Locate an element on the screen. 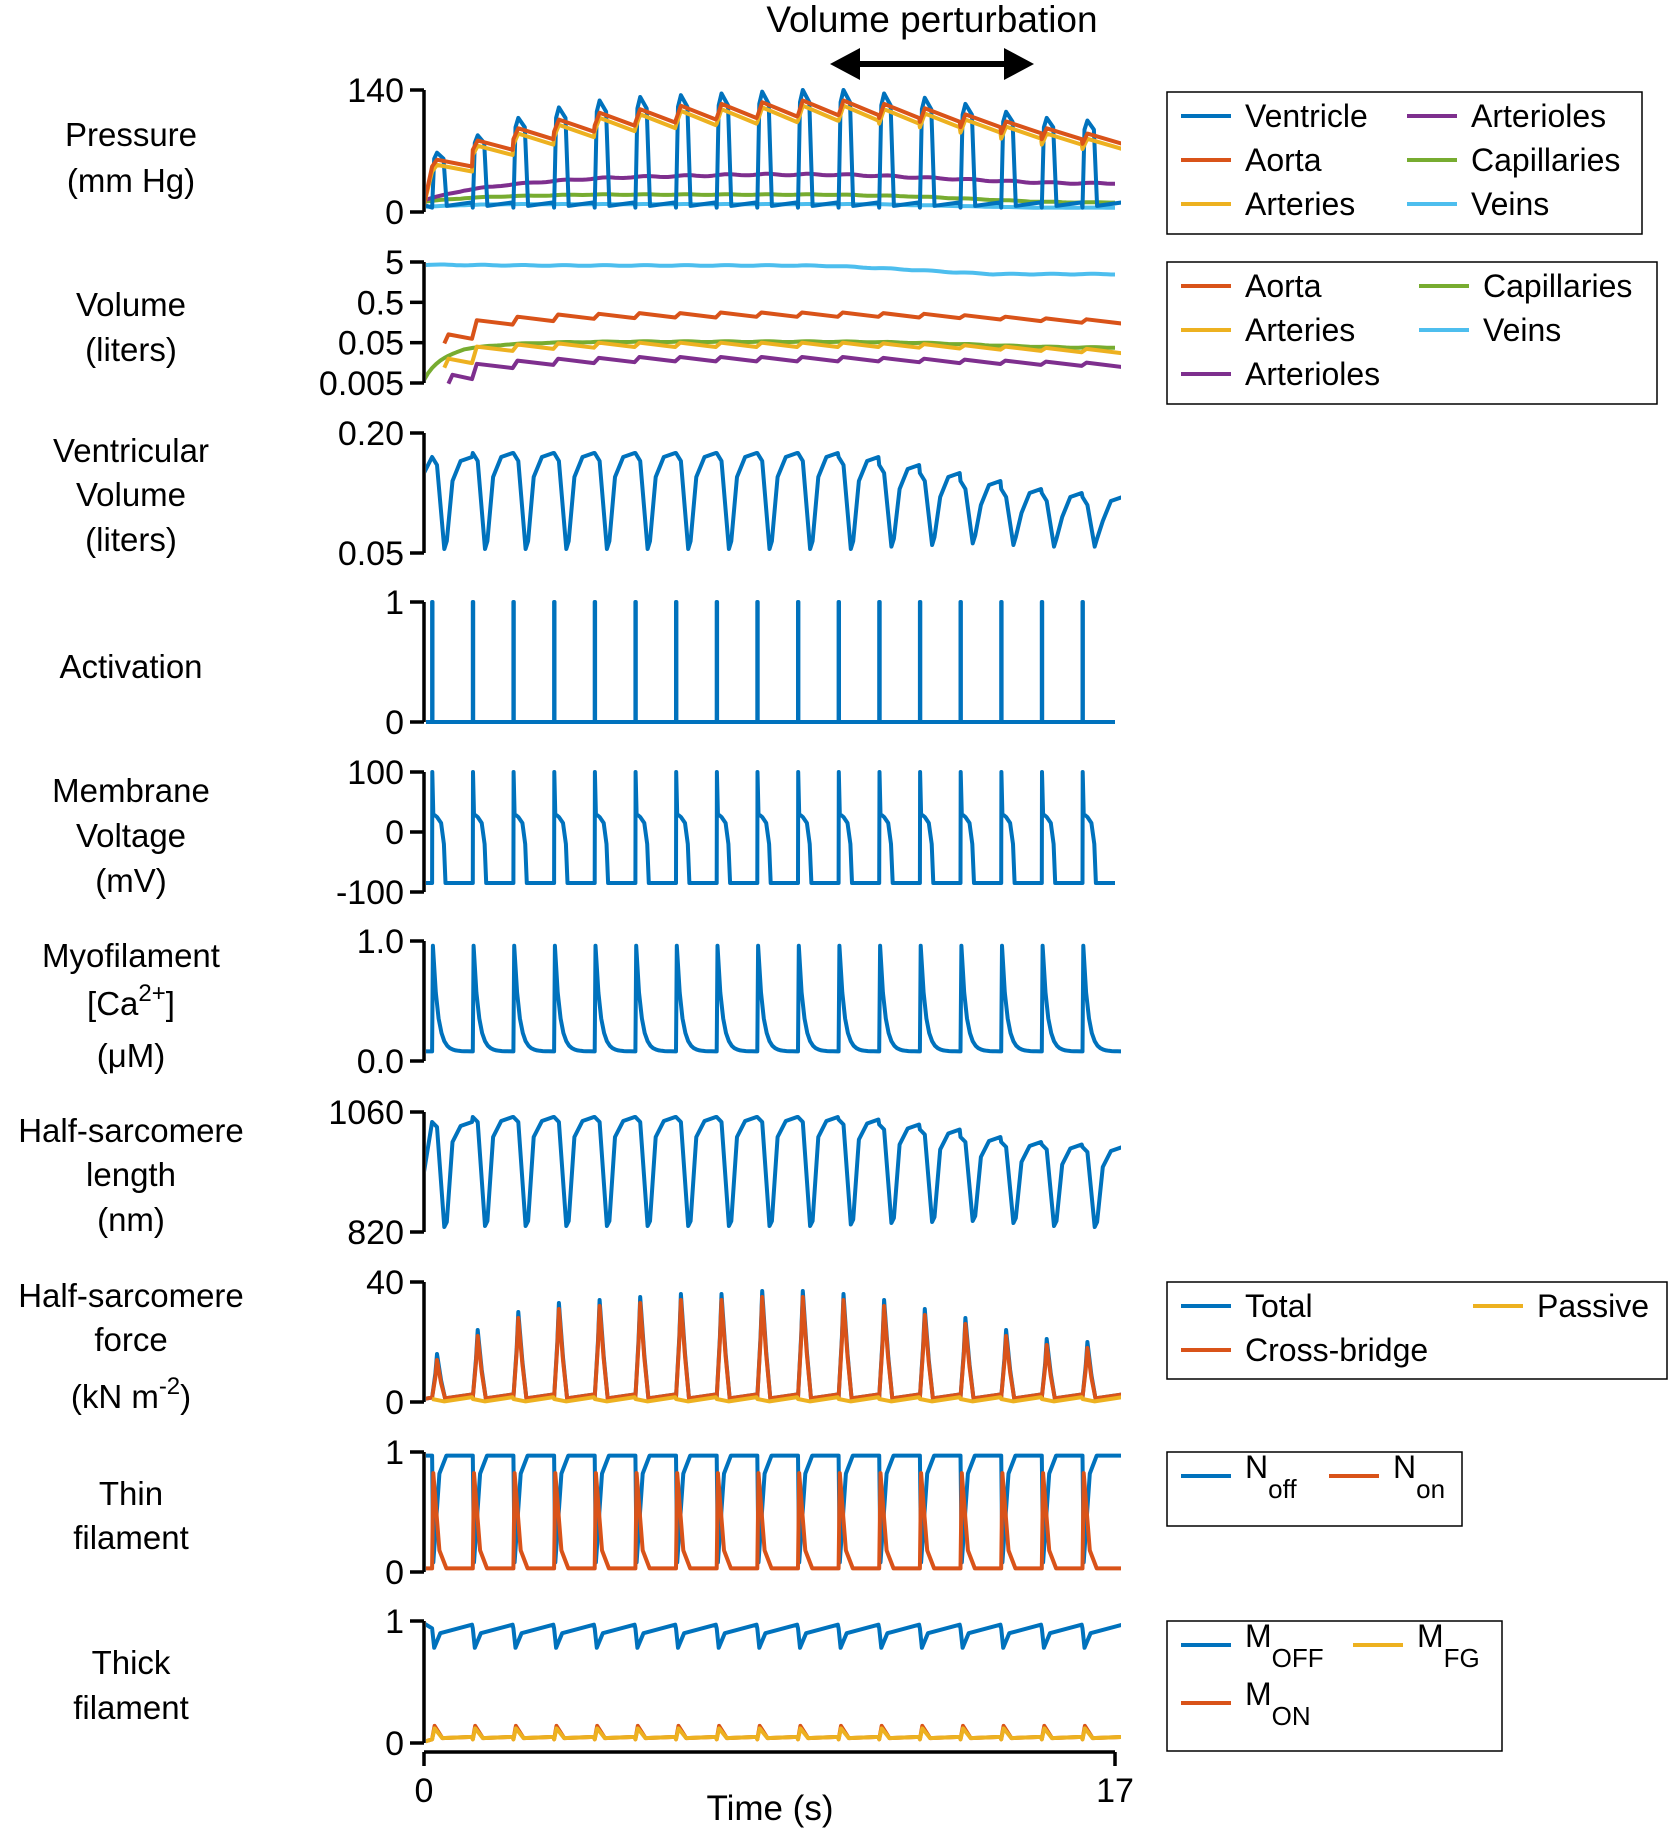 This screenshot has width=1674, height=1836. x-tick-label: 0 is located at coordinates (424, 1791).